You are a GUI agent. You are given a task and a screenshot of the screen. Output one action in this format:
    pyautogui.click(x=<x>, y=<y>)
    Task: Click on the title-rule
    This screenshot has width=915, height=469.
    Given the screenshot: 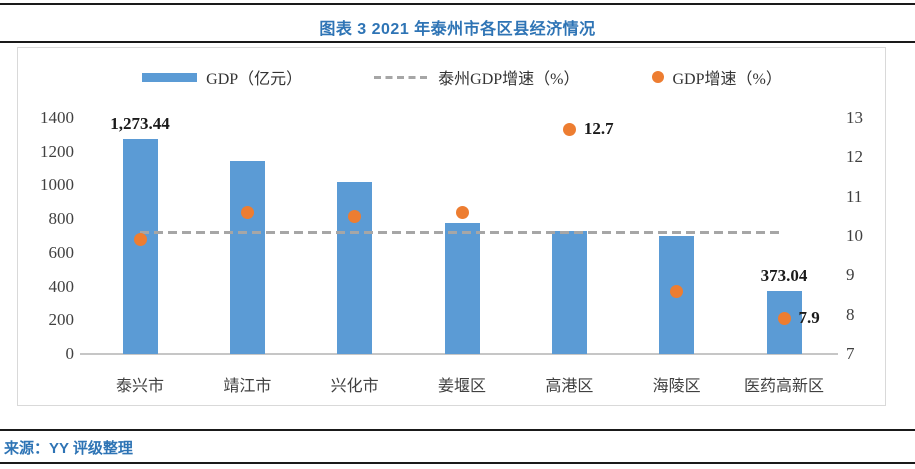 What is the action you would take?
    pyautogui.click(x=457, y=42)
    